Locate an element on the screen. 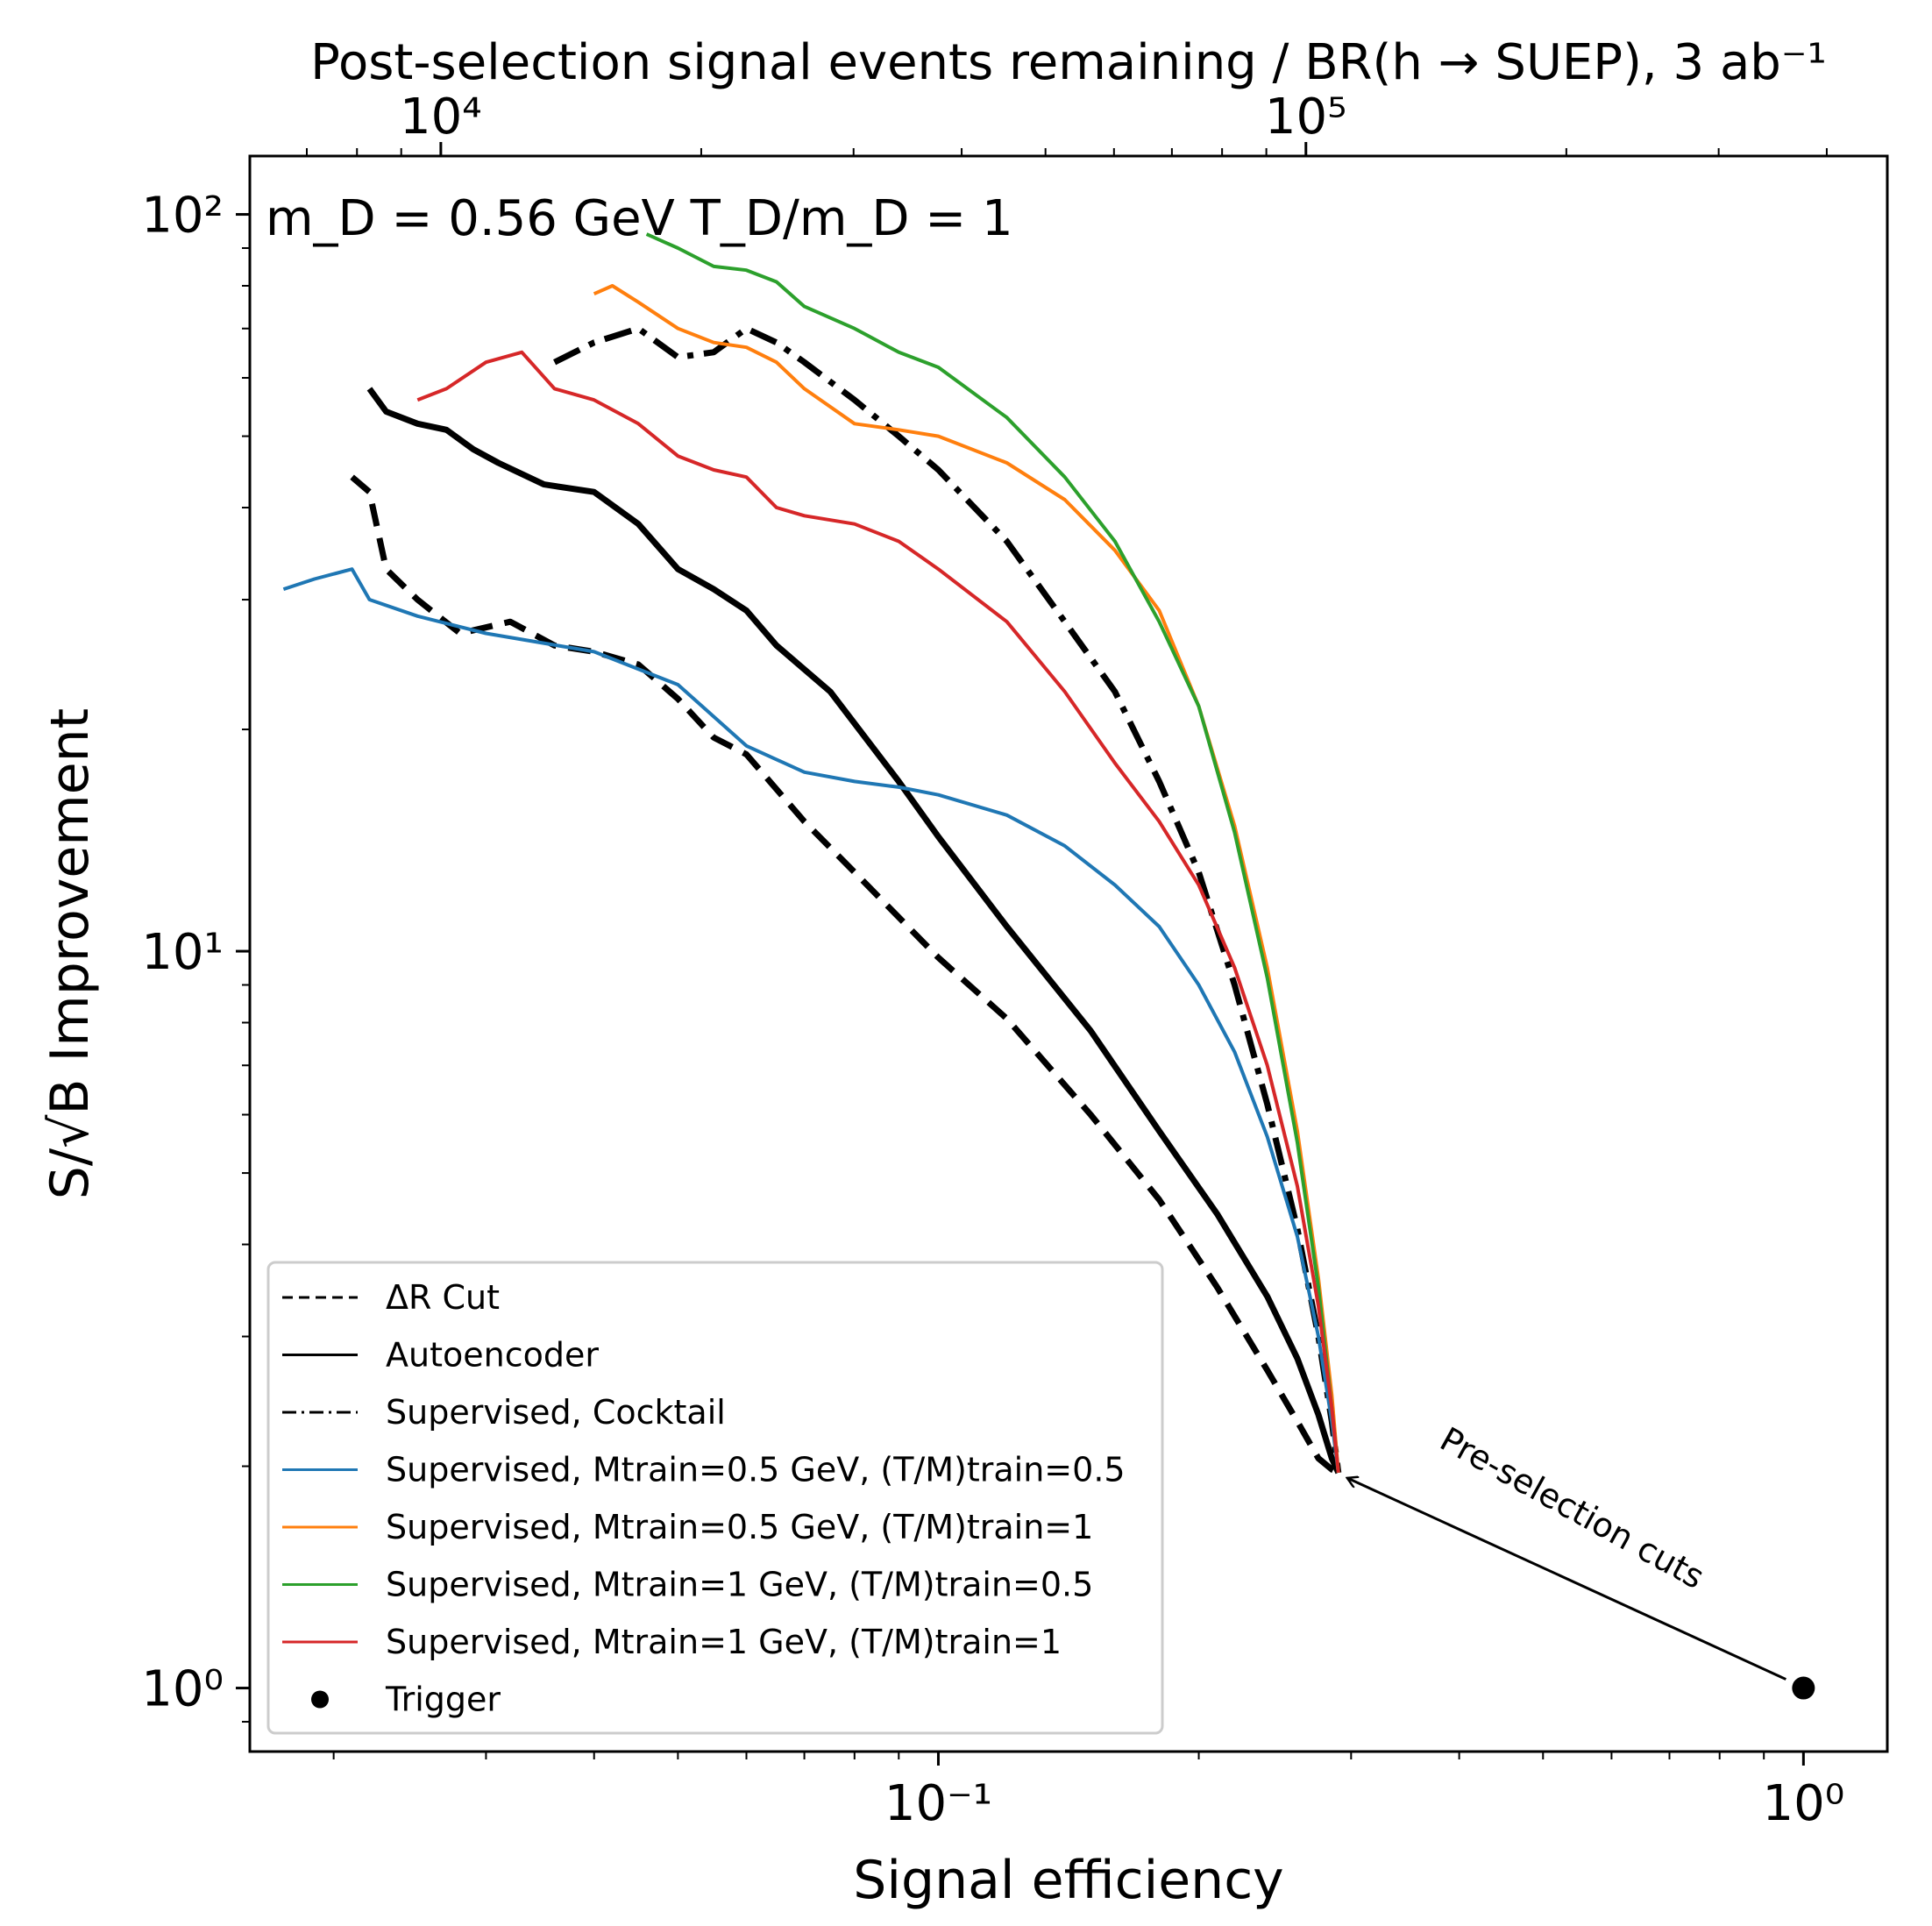 The height and width of the screenshot is (1926, 1932). legend-entry-6: Supervised, Mtrain=1 GeV, (T/M)train=0.5 is located at coordinates (687, 1585).